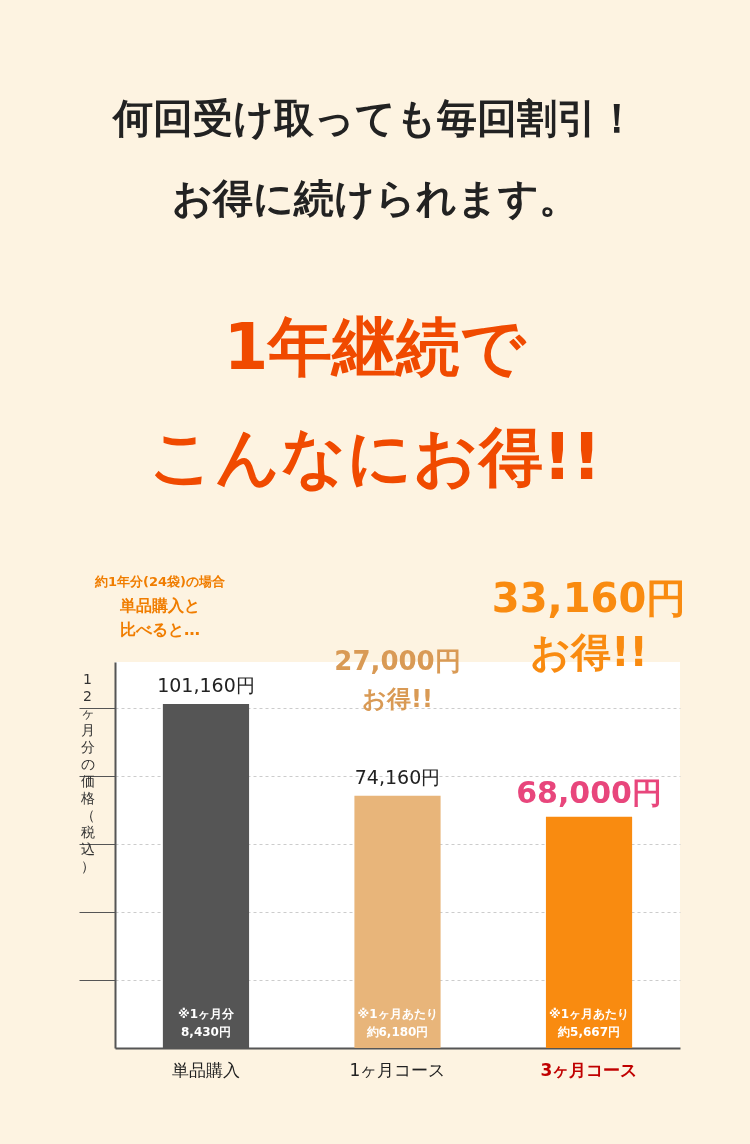 The width and height of the screenshot is (750, 1144). Describe the element at coordinates (397, 776) in the screenshot. I see `data-label: 74,160円` at that location.